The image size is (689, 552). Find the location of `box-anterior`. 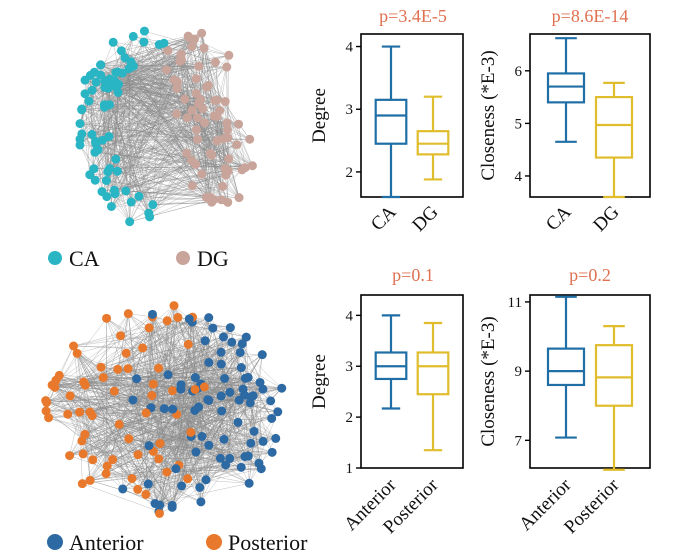

box-anterior is located at coordinates (391, 362).